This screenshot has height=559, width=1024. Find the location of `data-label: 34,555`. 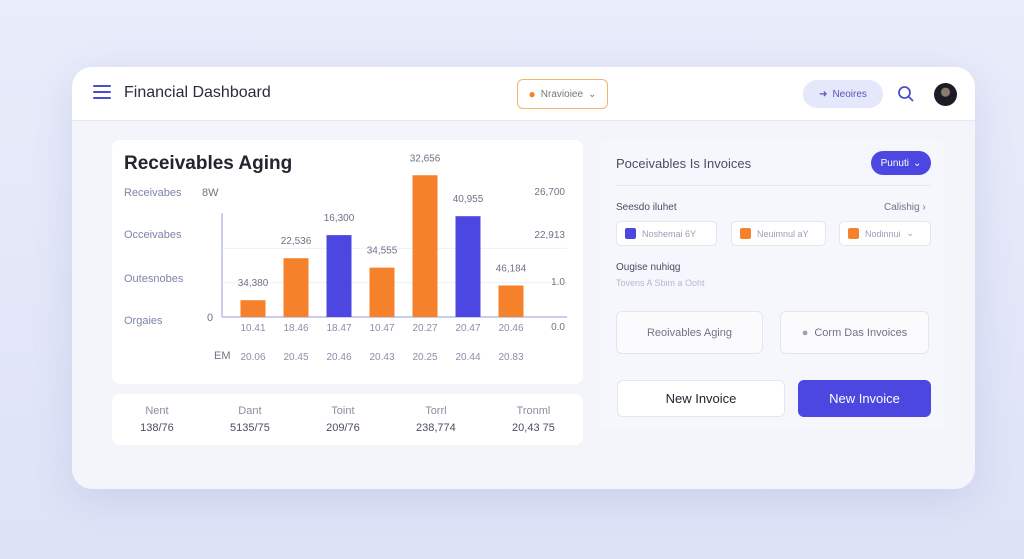

data-label: 34,555 is located at coordinates (382, 251).